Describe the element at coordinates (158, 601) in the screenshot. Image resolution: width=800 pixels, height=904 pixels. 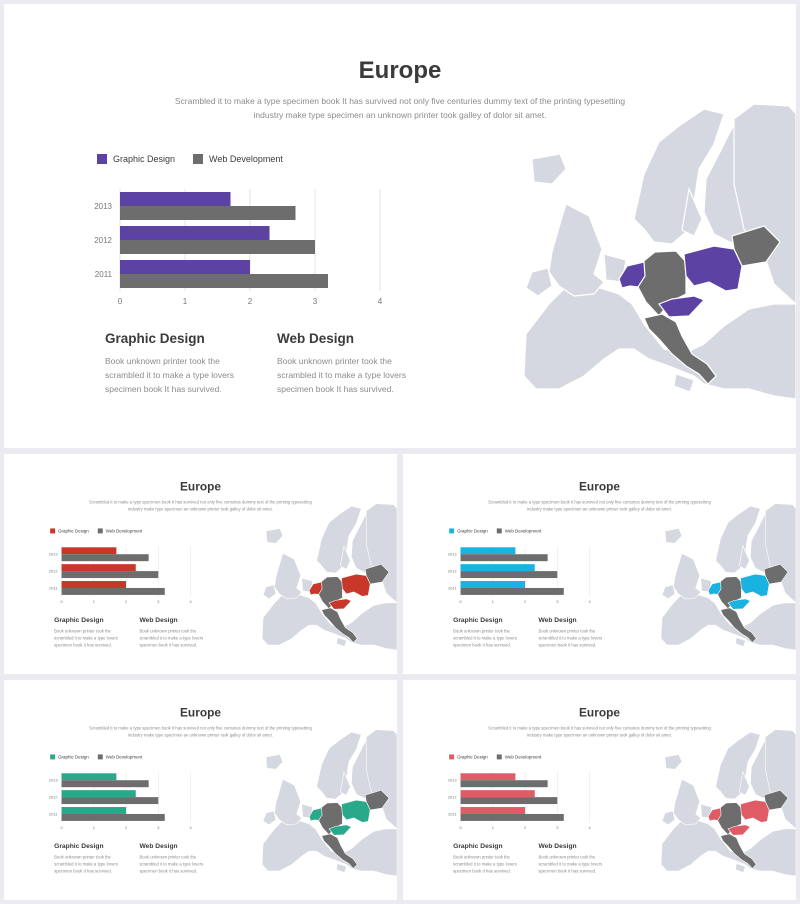
I see `x-tick-label: 3` at that location.